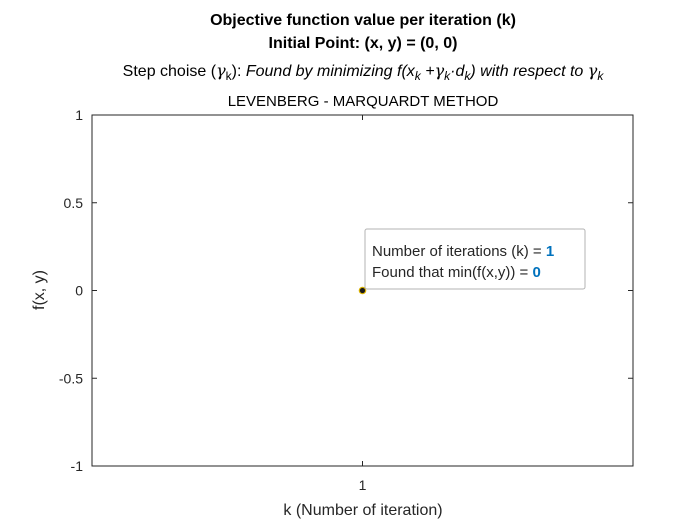 Image resolution: width=700 pixels, height=525 pixels. What do you see at coordinates (77, 466) in the screenshot?
I see `y-tick-label: -1` at bounding box center [77, 466].